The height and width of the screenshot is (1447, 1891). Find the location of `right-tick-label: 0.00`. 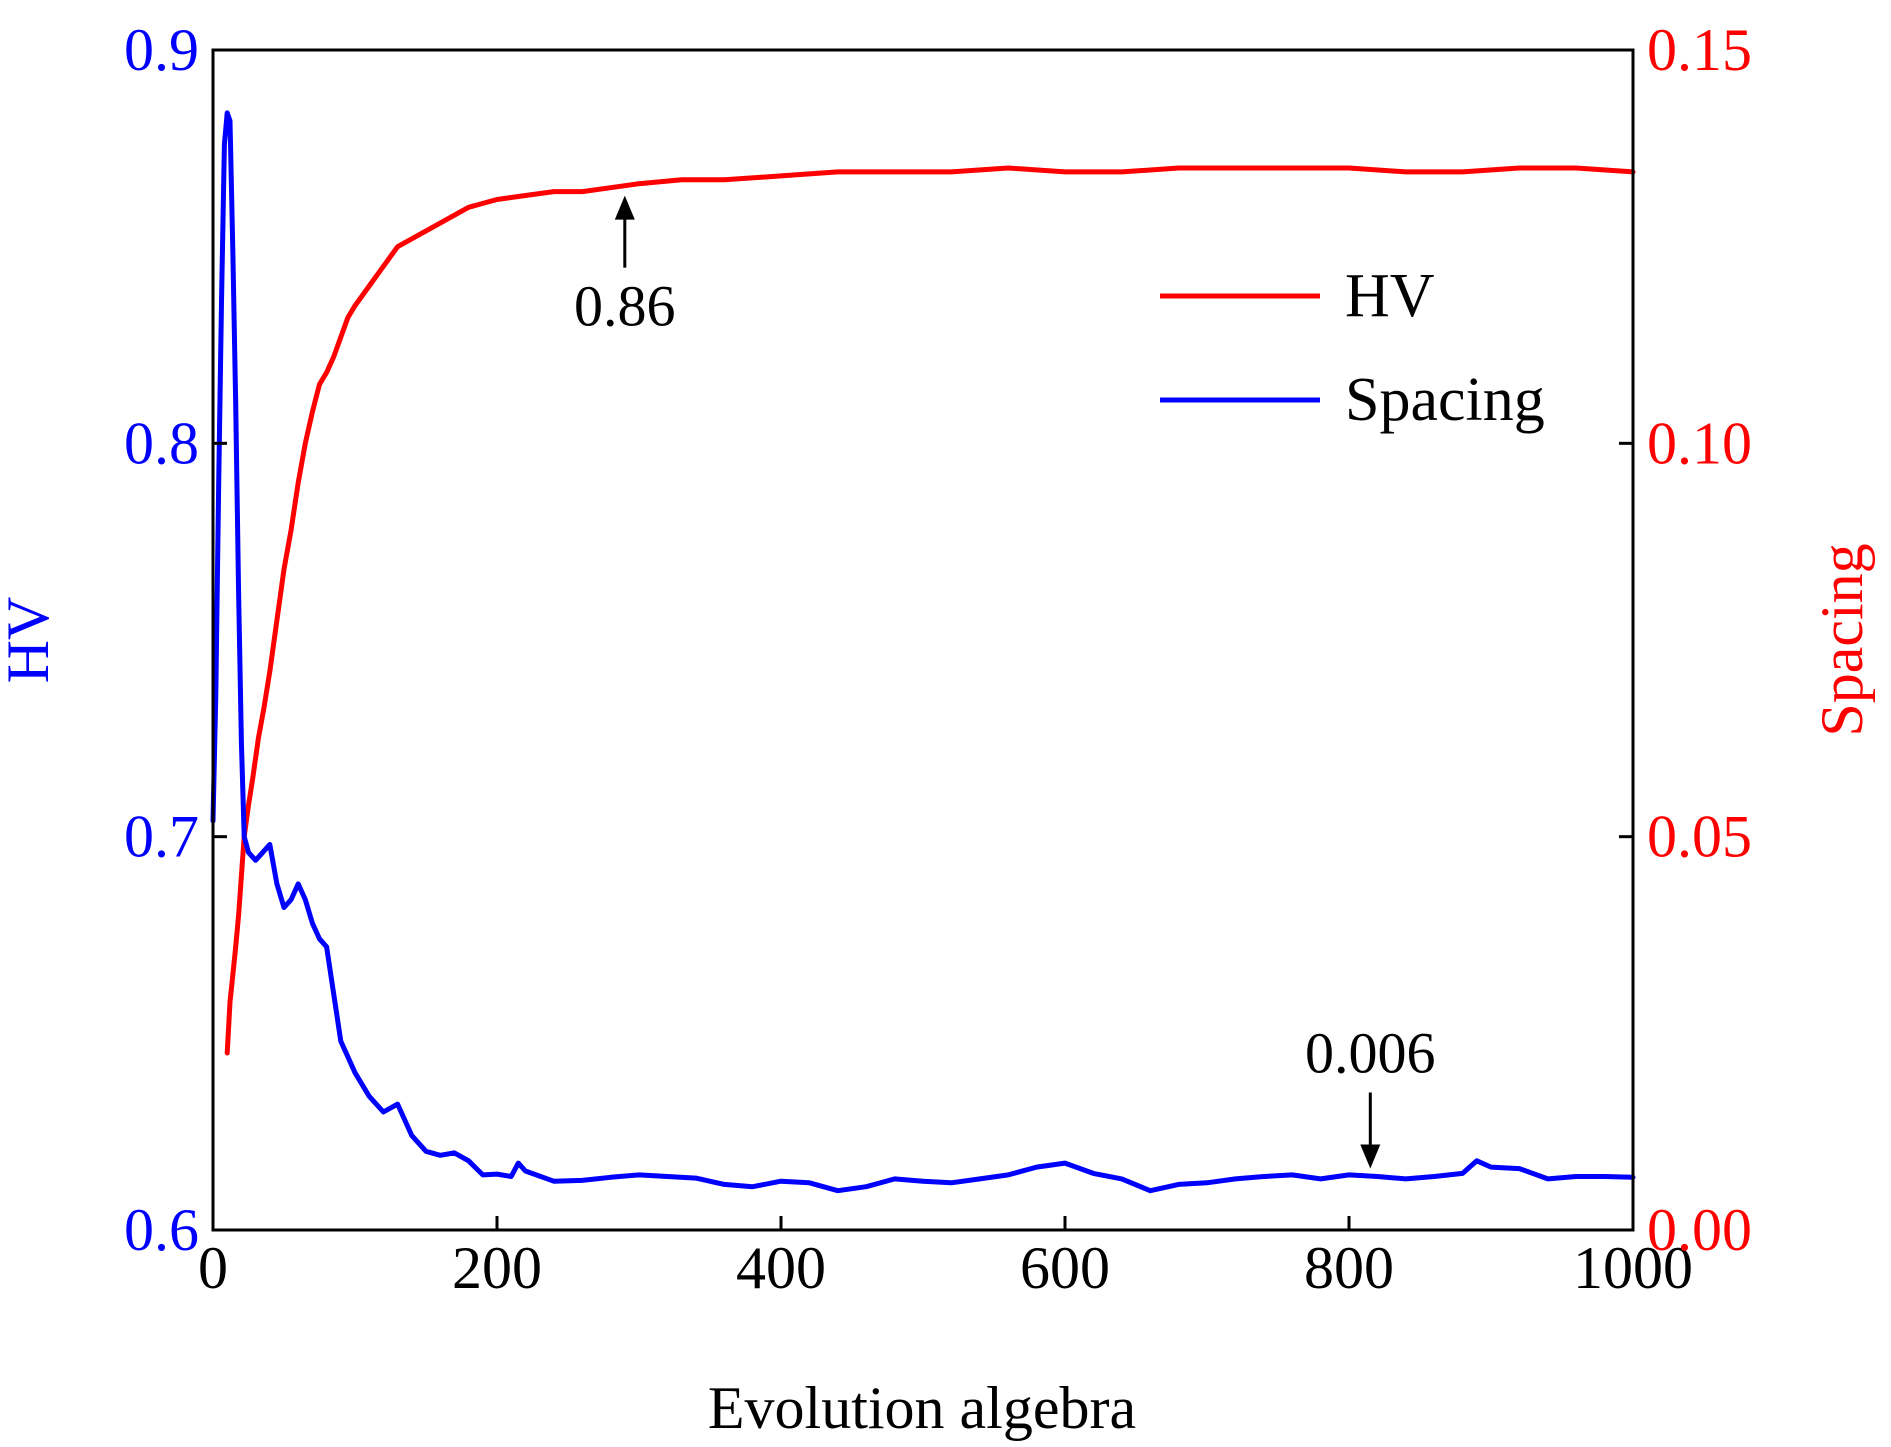

right-tick-label: 0.00 is located at coordinates (1699, 1230).